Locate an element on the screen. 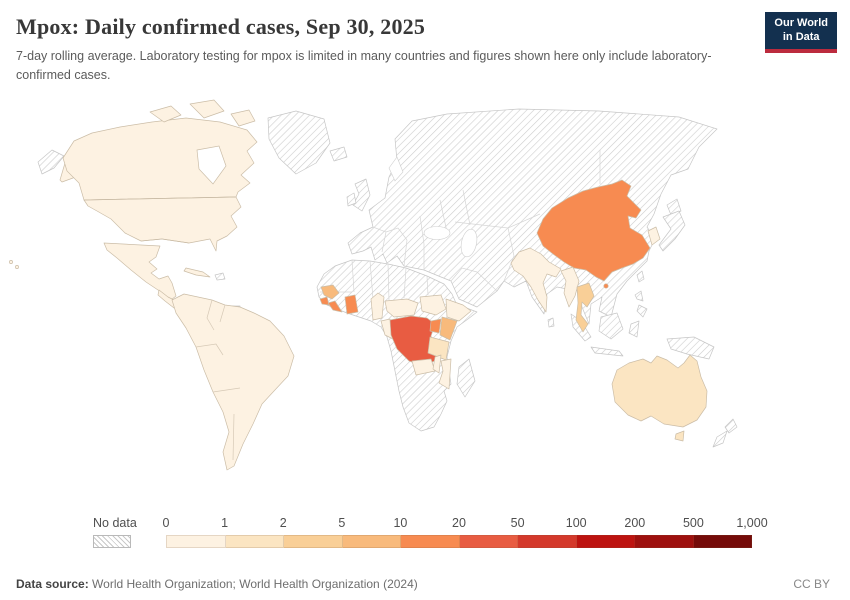 This screenshot has height=600, width=850. border-us-canada is located at coordinates (160, 220).